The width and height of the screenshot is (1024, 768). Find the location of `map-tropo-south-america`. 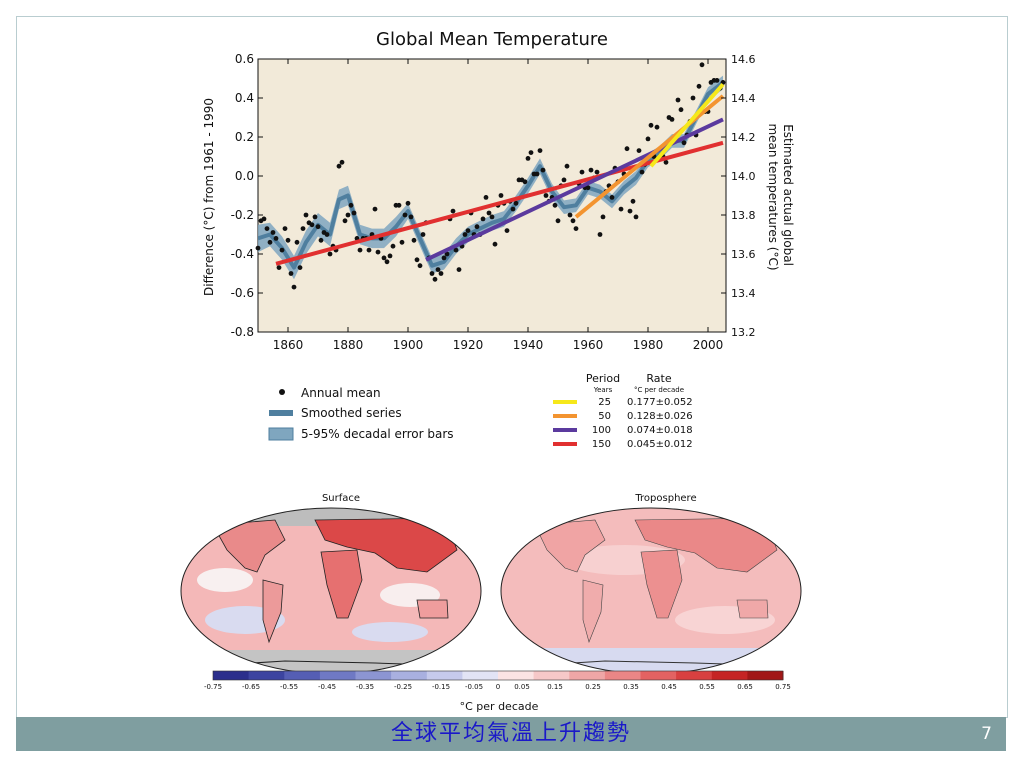

map-tropo-south-america is located at coordinates (593, 611).